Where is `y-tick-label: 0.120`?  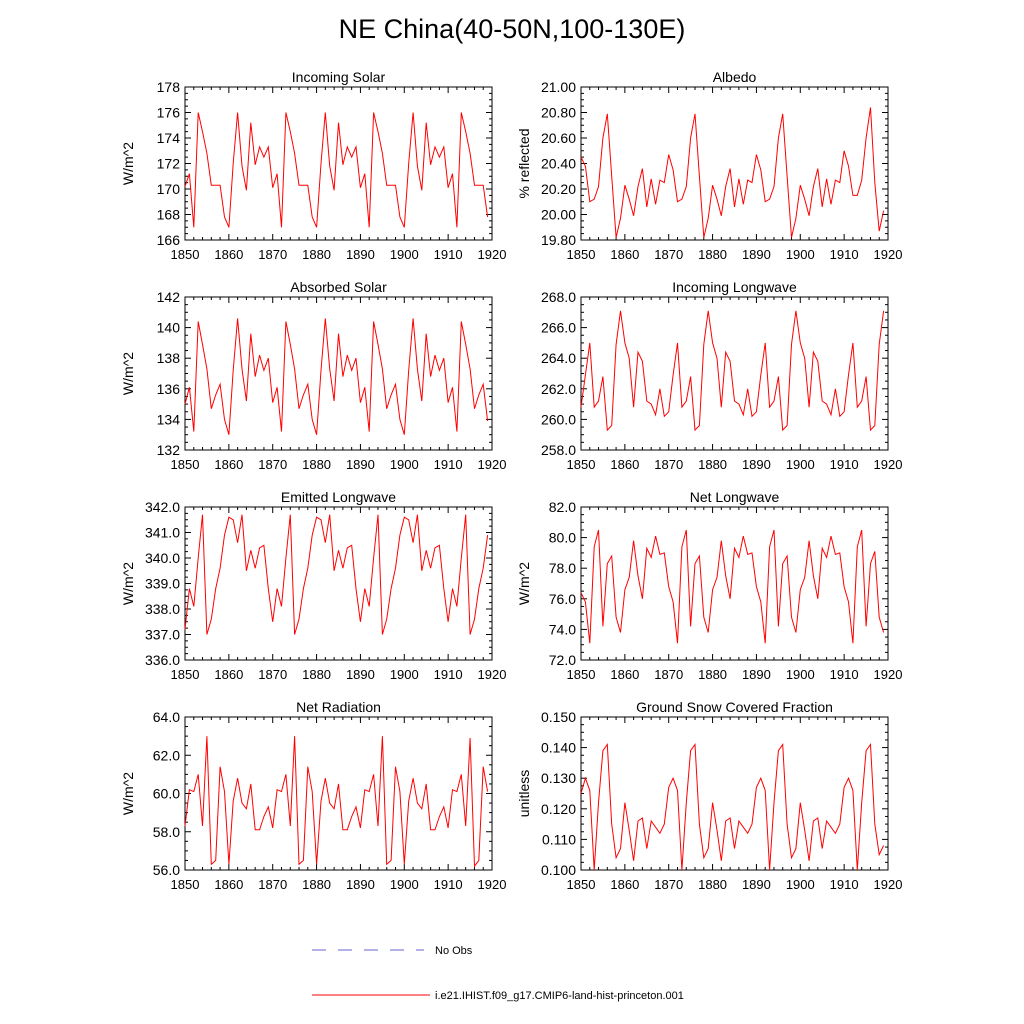 y-tick-label: 0.120 is located at coordinates (558, 809).